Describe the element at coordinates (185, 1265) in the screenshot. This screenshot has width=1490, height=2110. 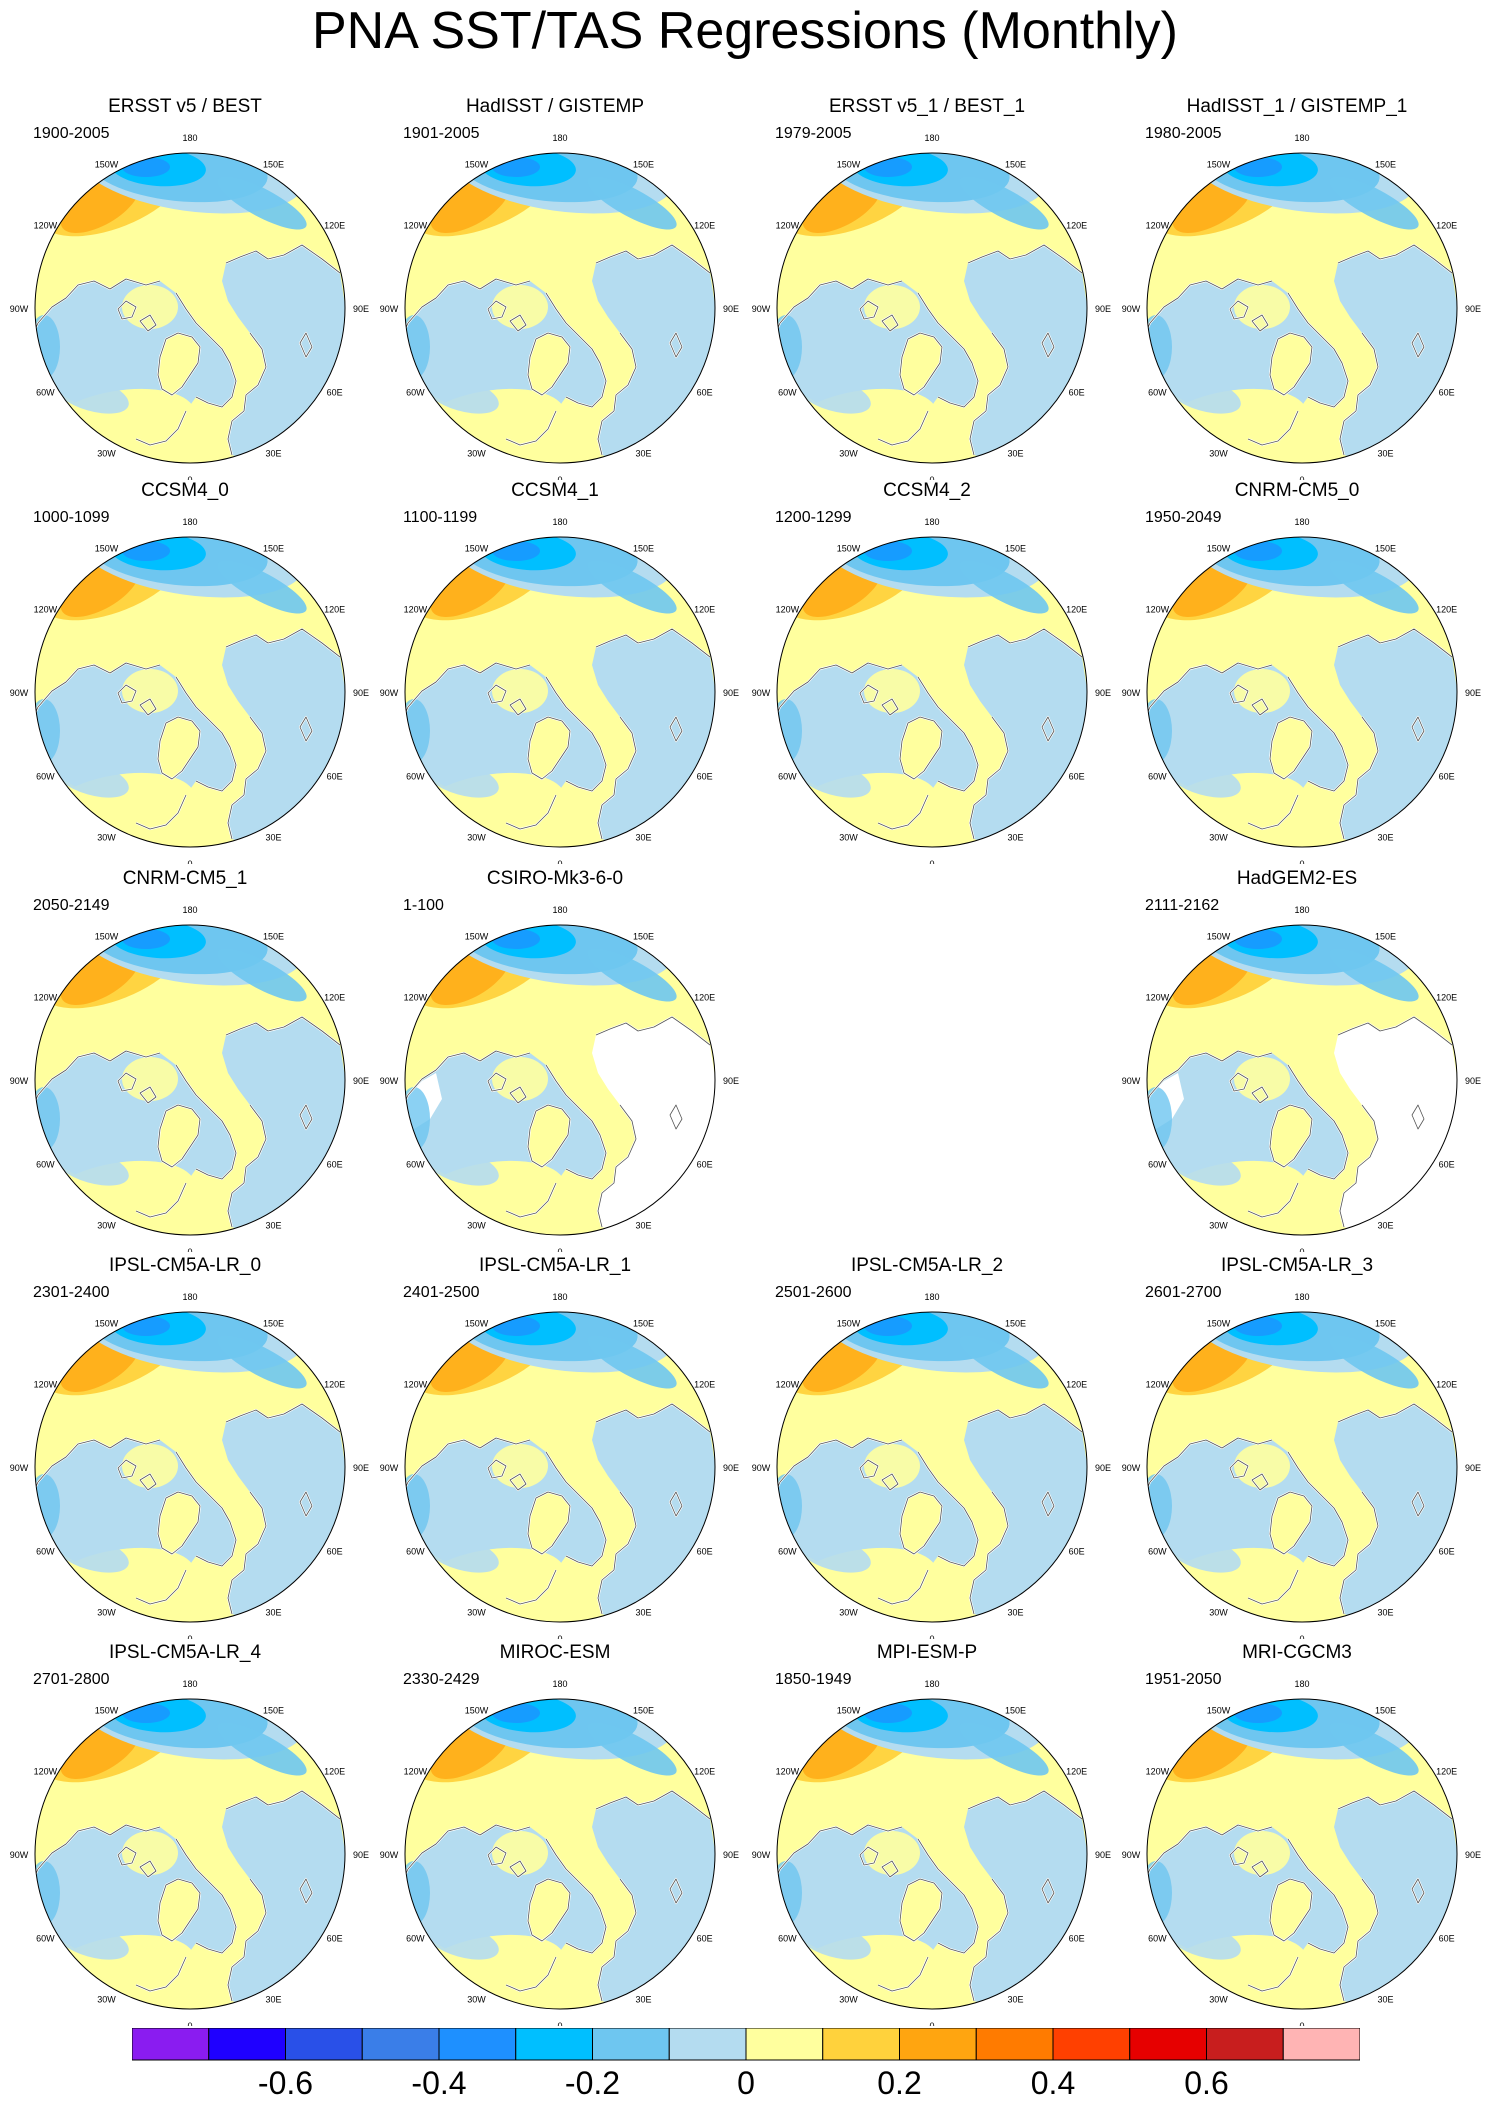
I see `panel-title: IPSL-CM5A-LR_0` at that location.